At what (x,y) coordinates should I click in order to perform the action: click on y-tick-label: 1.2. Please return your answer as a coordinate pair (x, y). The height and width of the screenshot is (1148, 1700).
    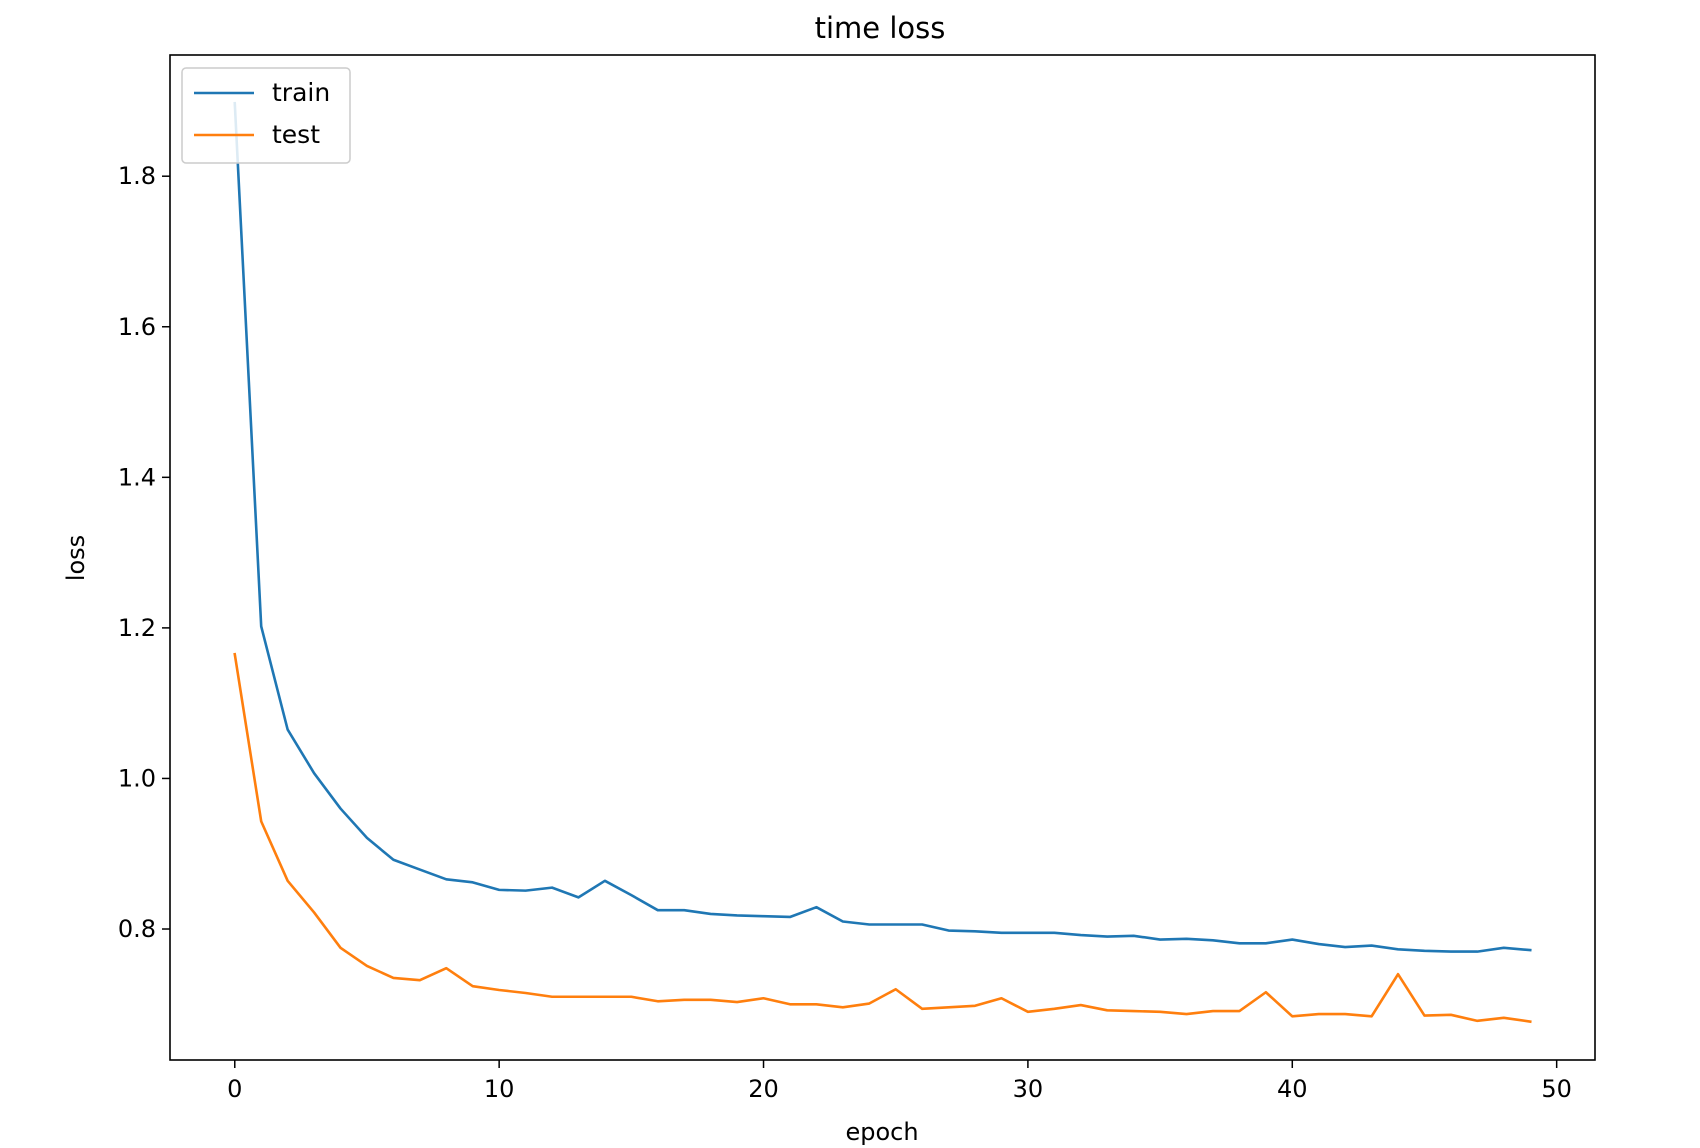
    Looking at the image, I should click on (137, 628).